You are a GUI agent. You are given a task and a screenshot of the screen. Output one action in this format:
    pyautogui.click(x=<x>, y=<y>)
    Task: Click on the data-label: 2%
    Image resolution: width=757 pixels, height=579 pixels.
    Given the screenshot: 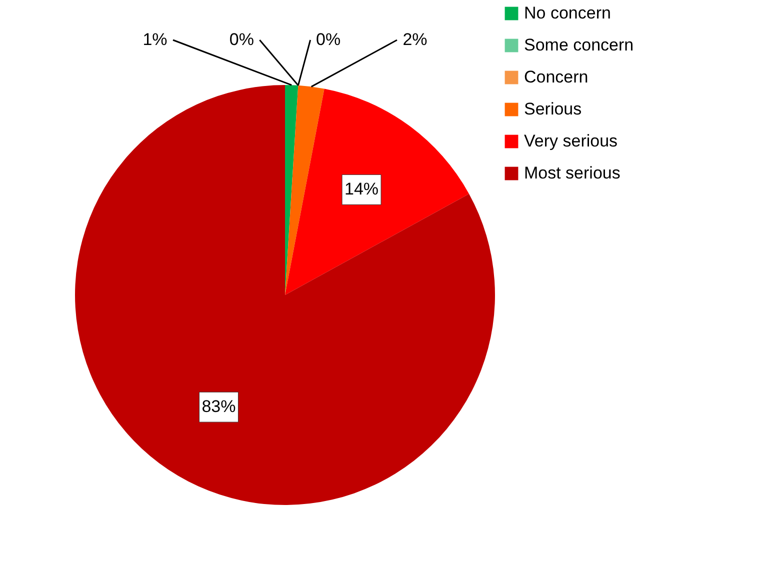 What is the action you would take?
    pyautogui.click(x=415, y=39)
    